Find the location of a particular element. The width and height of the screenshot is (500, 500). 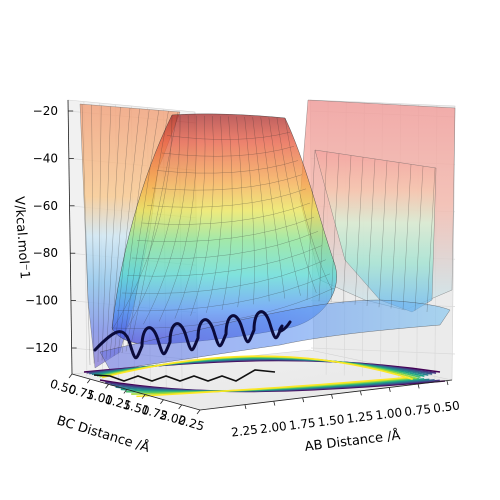

x-tick-label: 0.50 is located at coordinates (446, 406).